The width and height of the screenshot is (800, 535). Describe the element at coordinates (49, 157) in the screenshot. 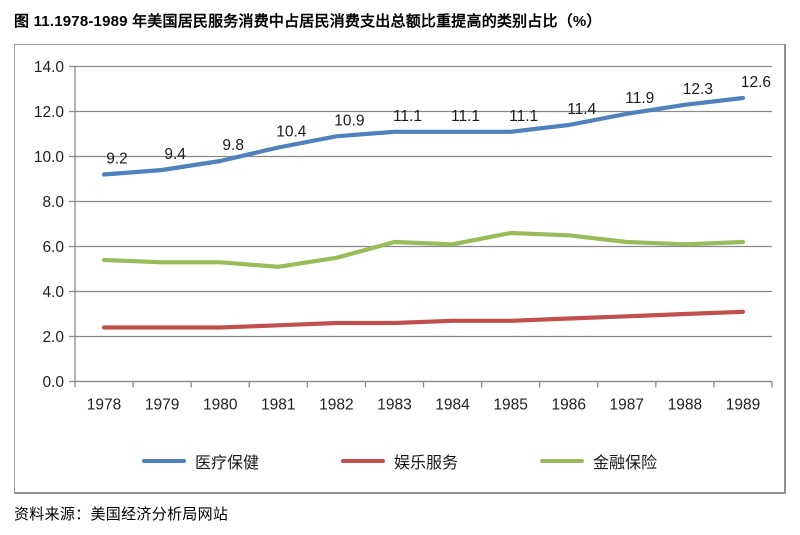

I see `y-axis-tick-label: 10.0` at that location.